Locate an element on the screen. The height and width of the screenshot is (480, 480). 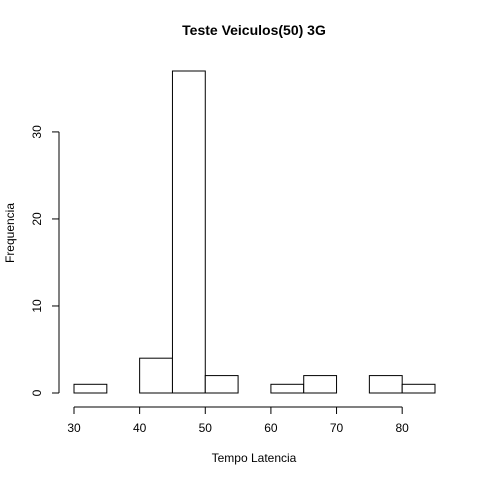
y-tick-label: 10 is located at coordinates (37, 306).